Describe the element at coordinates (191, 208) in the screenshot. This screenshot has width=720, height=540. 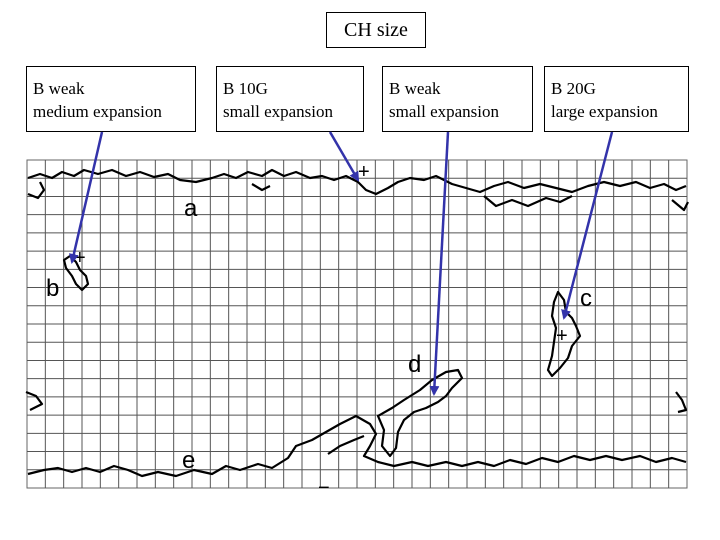
I see `map-label-a: a` at that location.